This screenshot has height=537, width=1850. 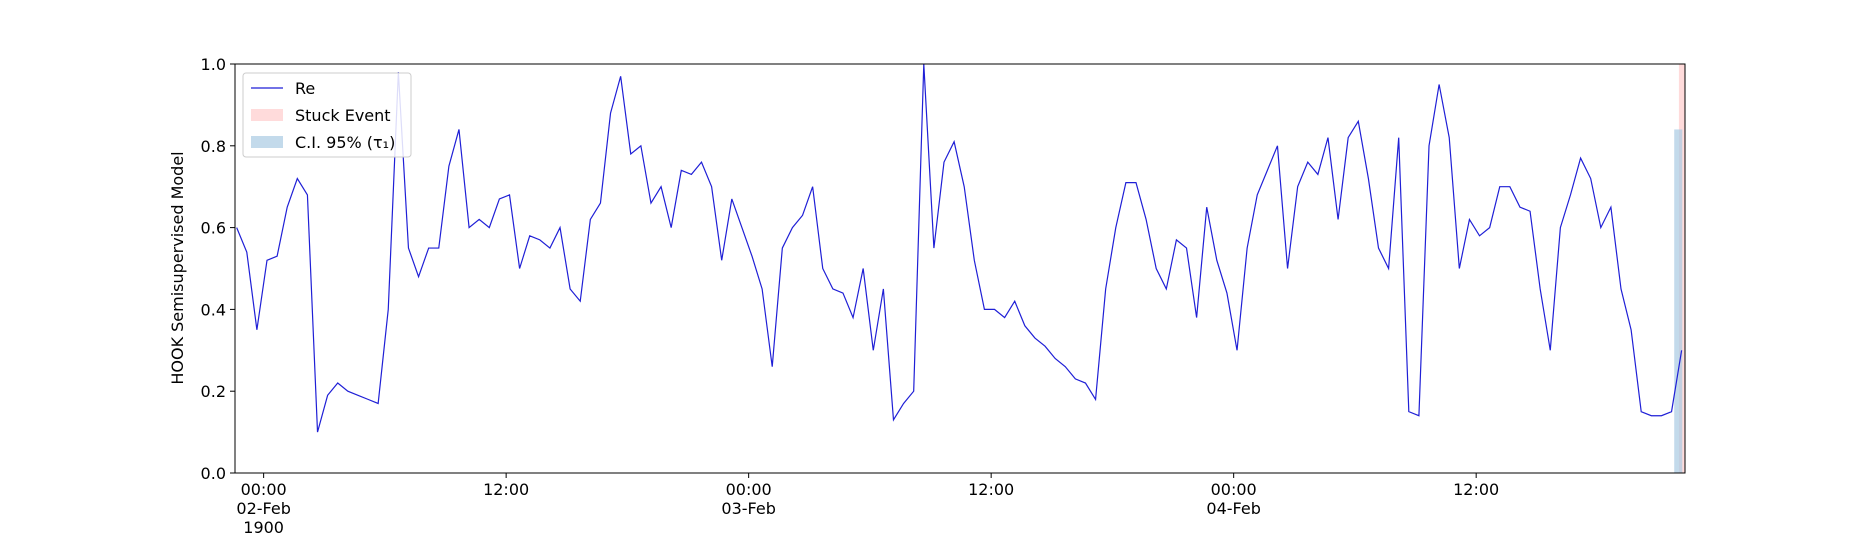 I want to click on y-tick-label: 0.6, so click(x=213, y=228).